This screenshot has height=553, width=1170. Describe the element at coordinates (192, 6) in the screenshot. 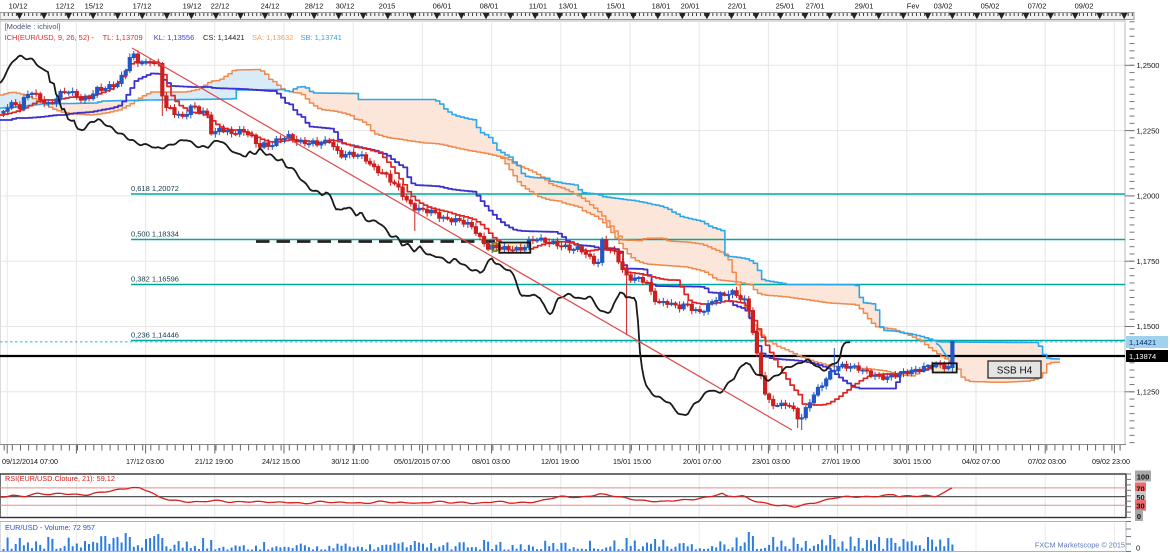

I see `svg-text: 19/12` at that location.